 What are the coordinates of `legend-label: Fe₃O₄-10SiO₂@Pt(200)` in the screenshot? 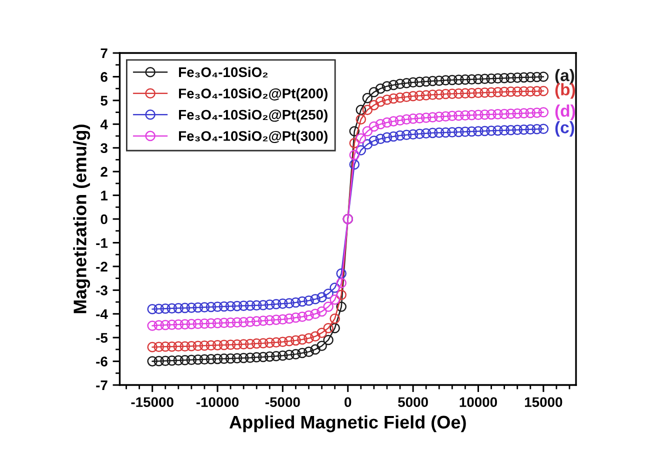 It's located at (253, 95).